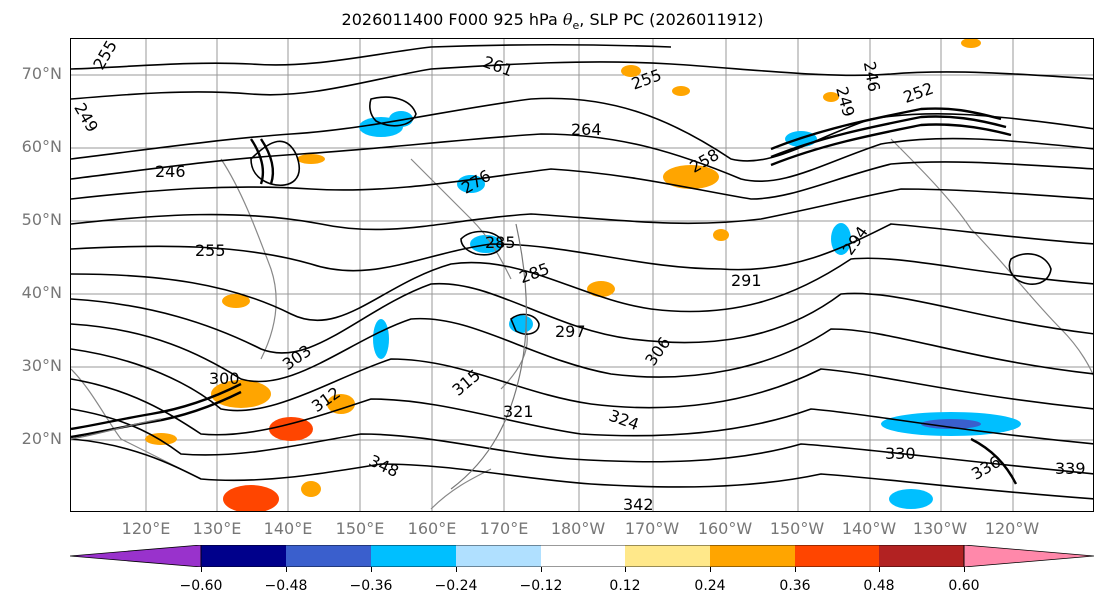 This screenshot has width=1105, height=606. I want to click on colorbar-tick-label: −0.24, so click(456, 586).